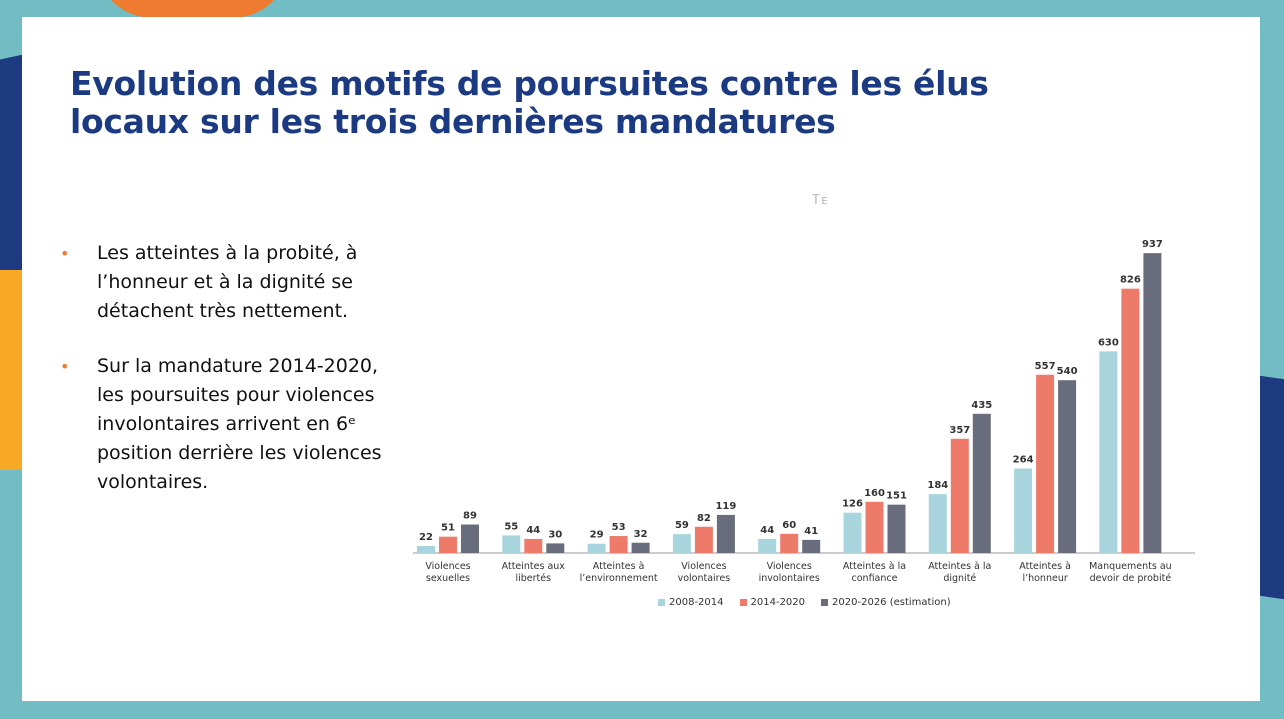 This screenshot has height=719, width=1284. Describe the element at coordinates (597, 535) in the screenshot. I see `data-label: 29` at that location.